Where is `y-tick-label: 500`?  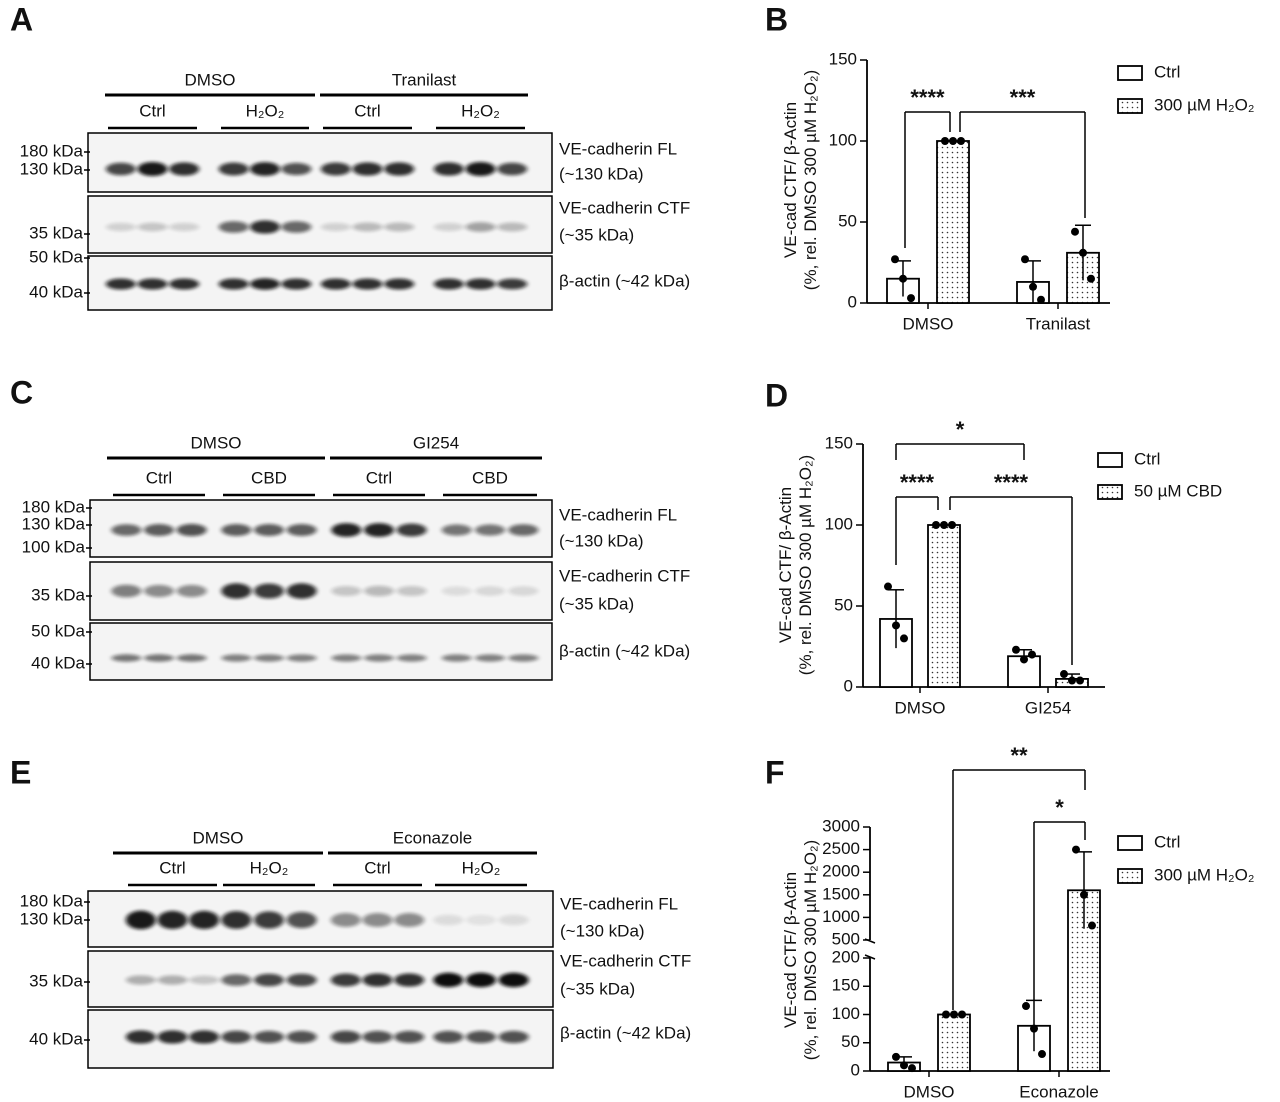 y-tick-label: 500 is located at coordinates (846, 938).